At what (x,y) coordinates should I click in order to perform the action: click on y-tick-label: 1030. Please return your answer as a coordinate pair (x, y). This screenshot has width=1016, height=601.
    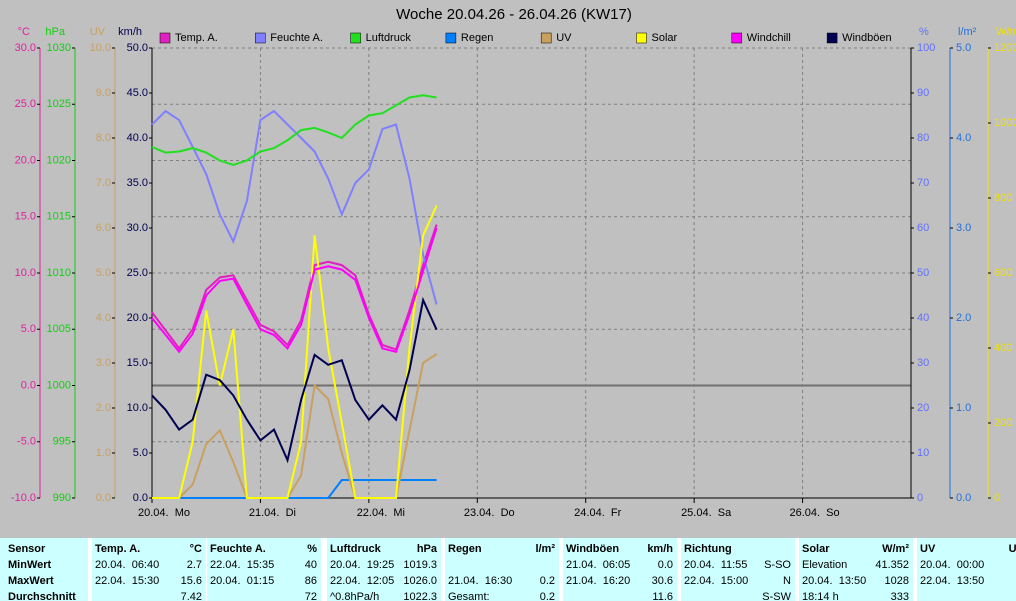
    Looking at the image, I should click on (59, 48).